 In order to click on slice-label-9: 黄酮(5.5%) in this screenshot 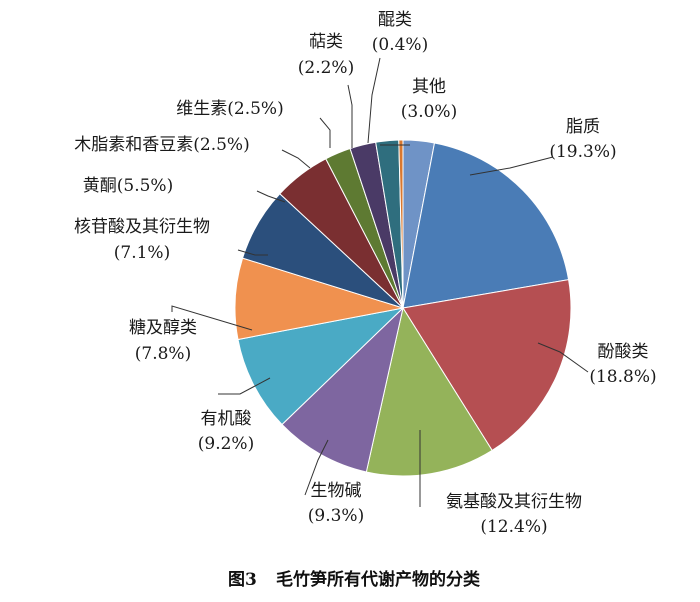, I will do `click(128, 186)`.